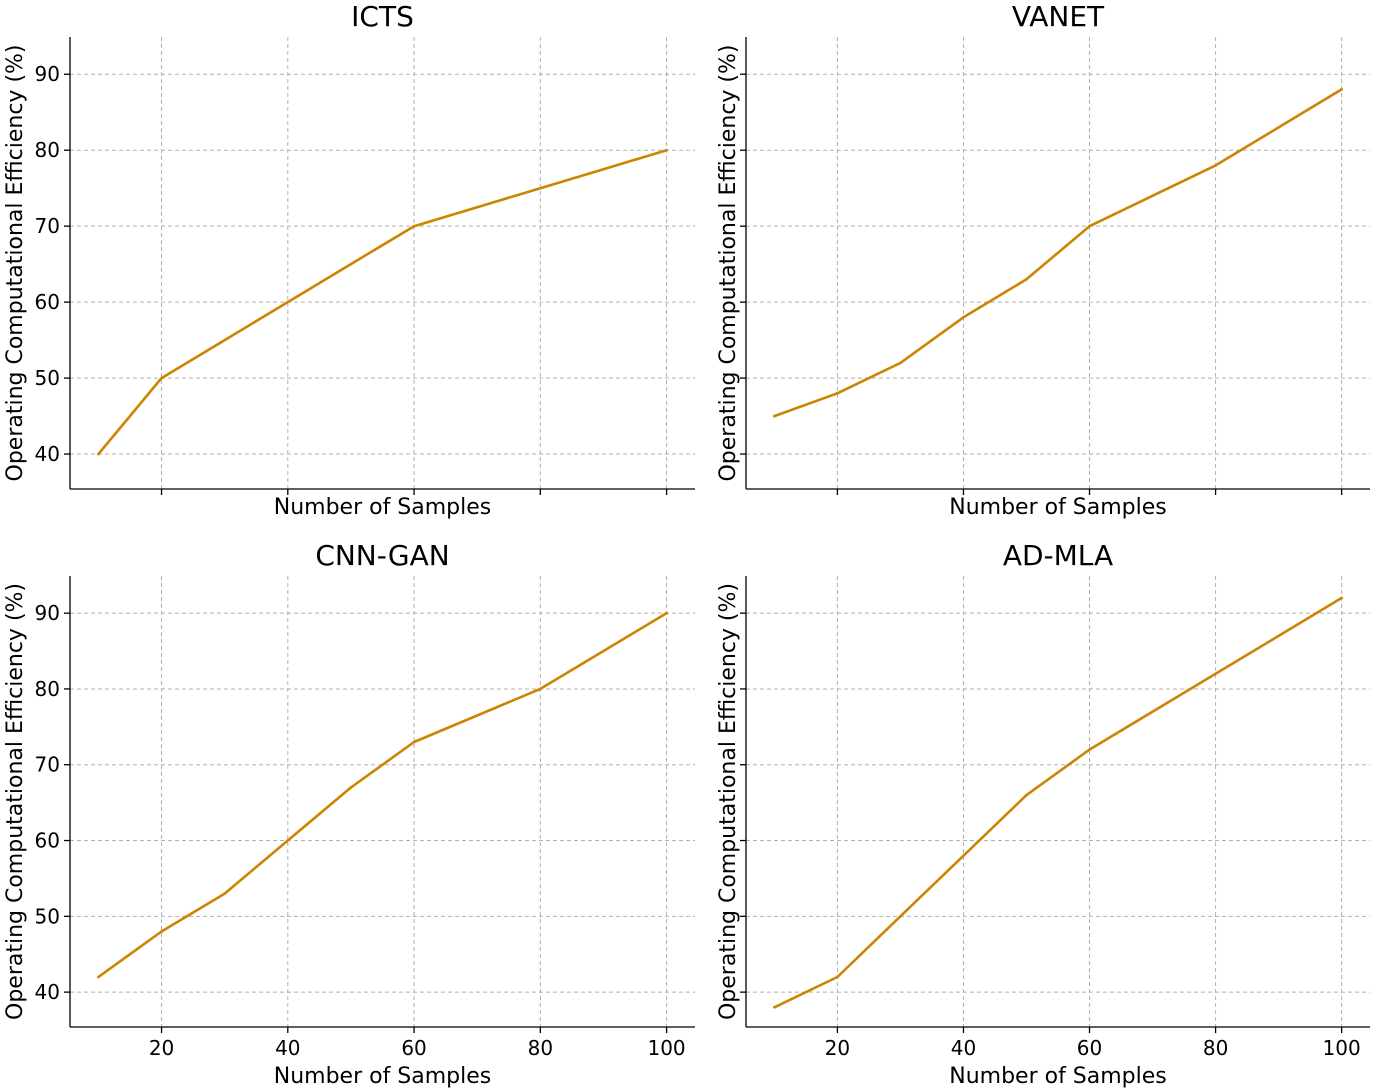 The width and height of the screenshot is (1374, 1091). Describe the element at coordinates (382, 16) in the screenshot. I see `chart-title: ICTS` at that location.